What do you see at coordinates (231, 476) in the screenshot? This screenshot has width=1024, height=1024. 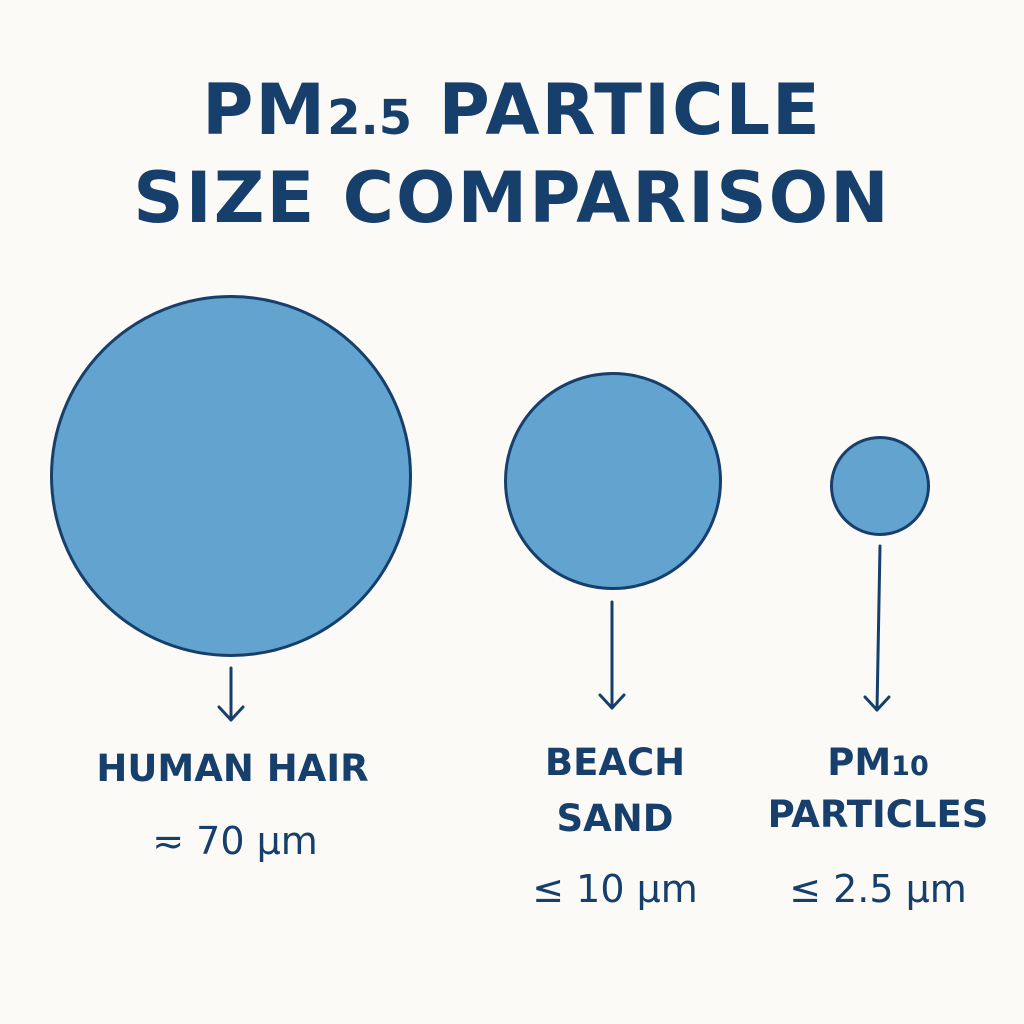 I see `human-hair-circle` at bounding box center [231, 476].